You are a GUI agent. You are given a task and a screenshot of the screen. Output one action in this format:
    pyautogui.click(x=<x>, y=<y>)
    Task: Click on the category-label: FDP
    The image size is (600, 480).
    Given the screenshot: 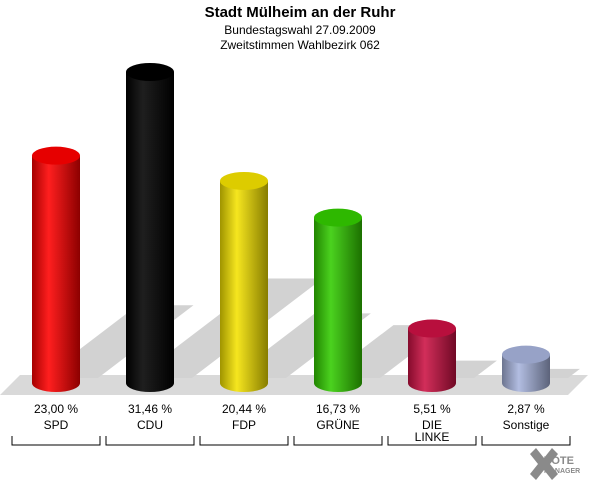 What is the action you would take?
    pyautogui.click(x=244, y=425)
    